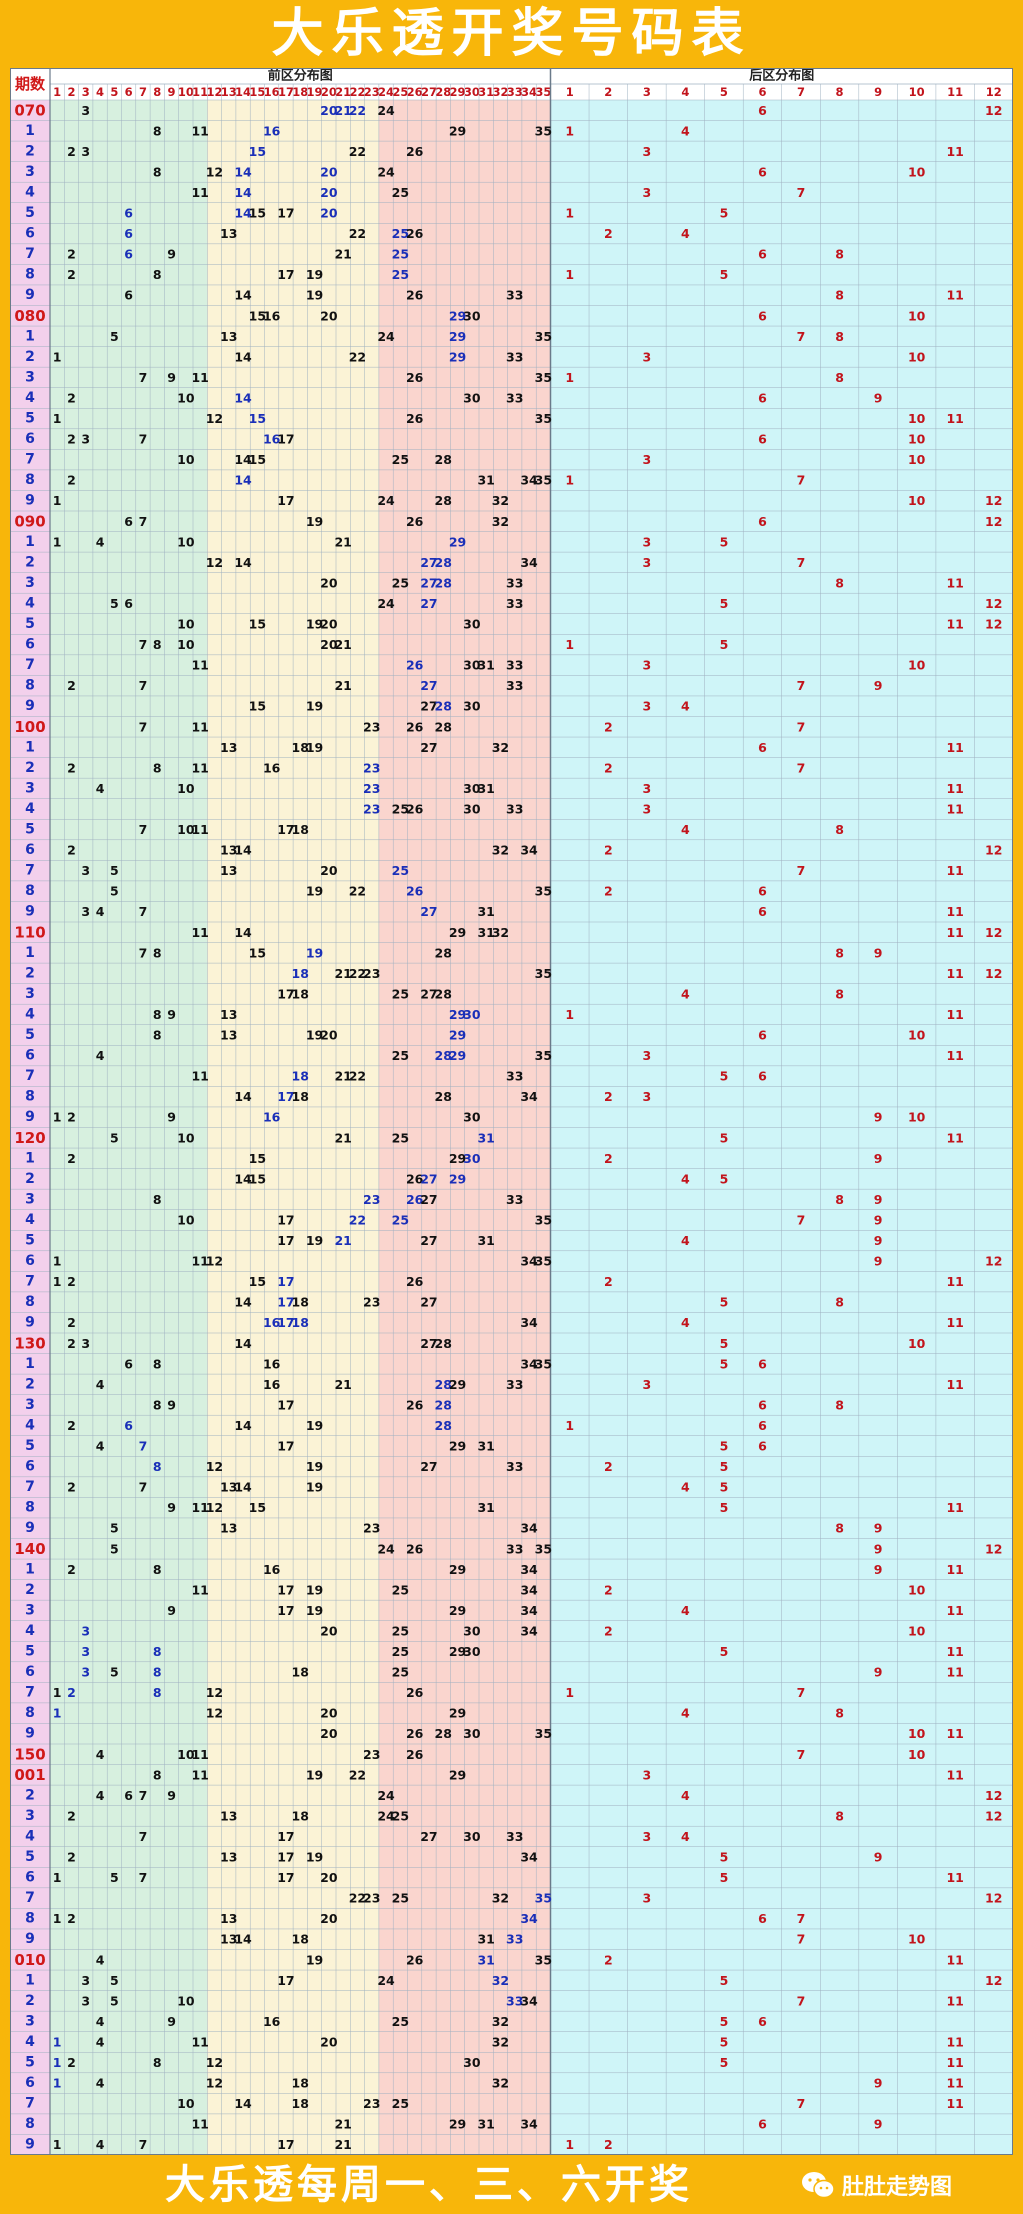 The width and height of the screenshot is (1023, 2214). What do you see at coordinates (214, 92) in the screenshot?
I see `front-col-number-12: 12` at bounding box center [214, 92].